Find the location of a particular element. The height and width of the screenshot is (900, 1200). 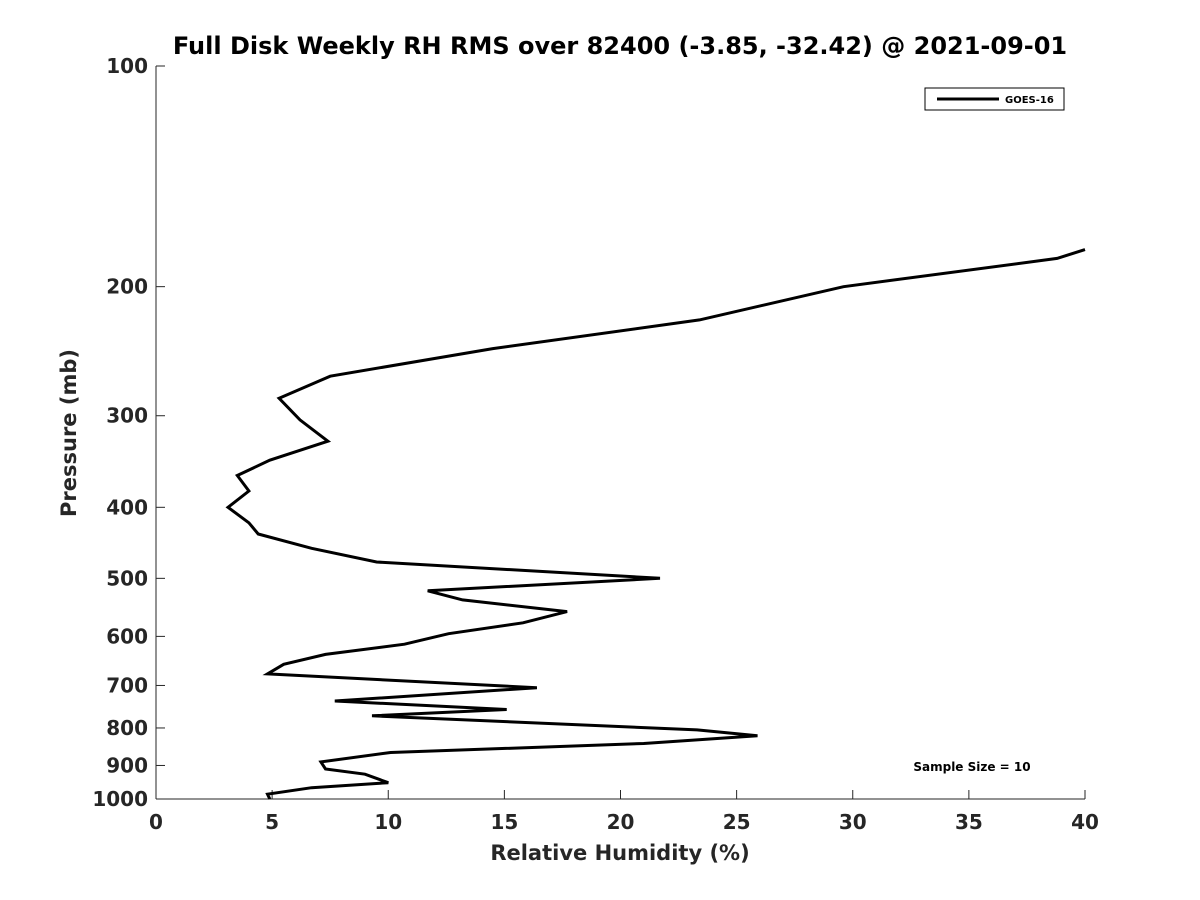

y-tick-label: 600 is located at coordinates (127, 636).